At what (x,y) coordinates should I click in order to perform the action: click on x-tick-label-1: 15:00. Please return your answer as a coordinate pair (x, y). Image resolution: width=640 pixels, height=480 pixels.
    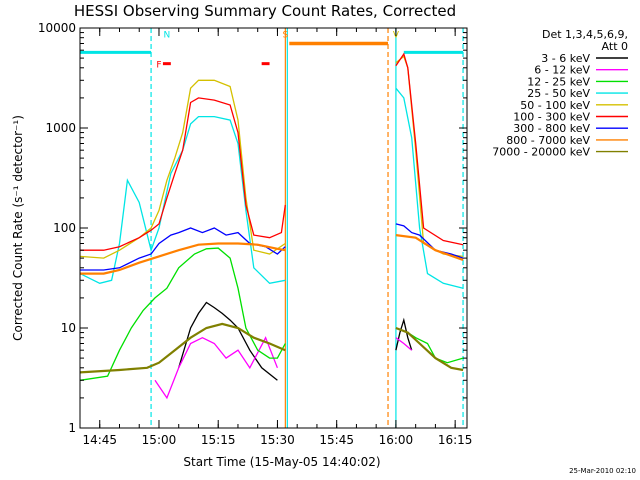
    Looking at the image, I should click on (159, 440).